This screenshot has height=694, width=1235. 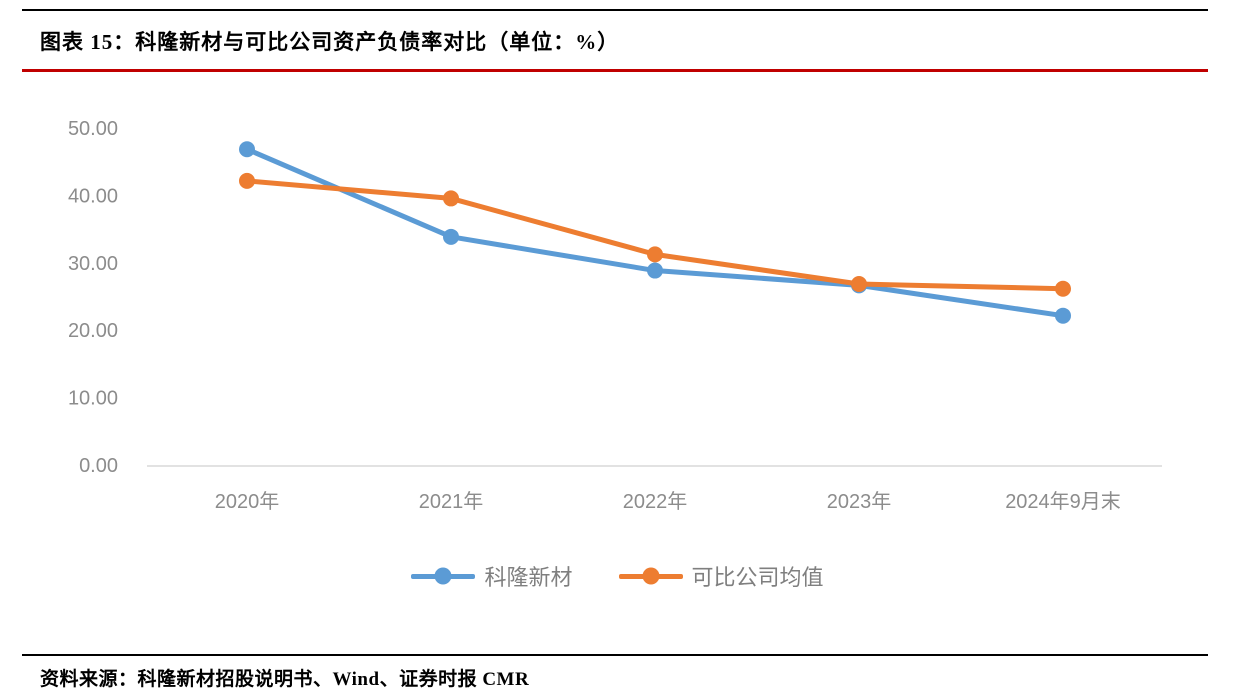 What do you see at coordinates (615, 70) in the screenshot?
I see `title-accent-rule` at bounding box center [615, 70].